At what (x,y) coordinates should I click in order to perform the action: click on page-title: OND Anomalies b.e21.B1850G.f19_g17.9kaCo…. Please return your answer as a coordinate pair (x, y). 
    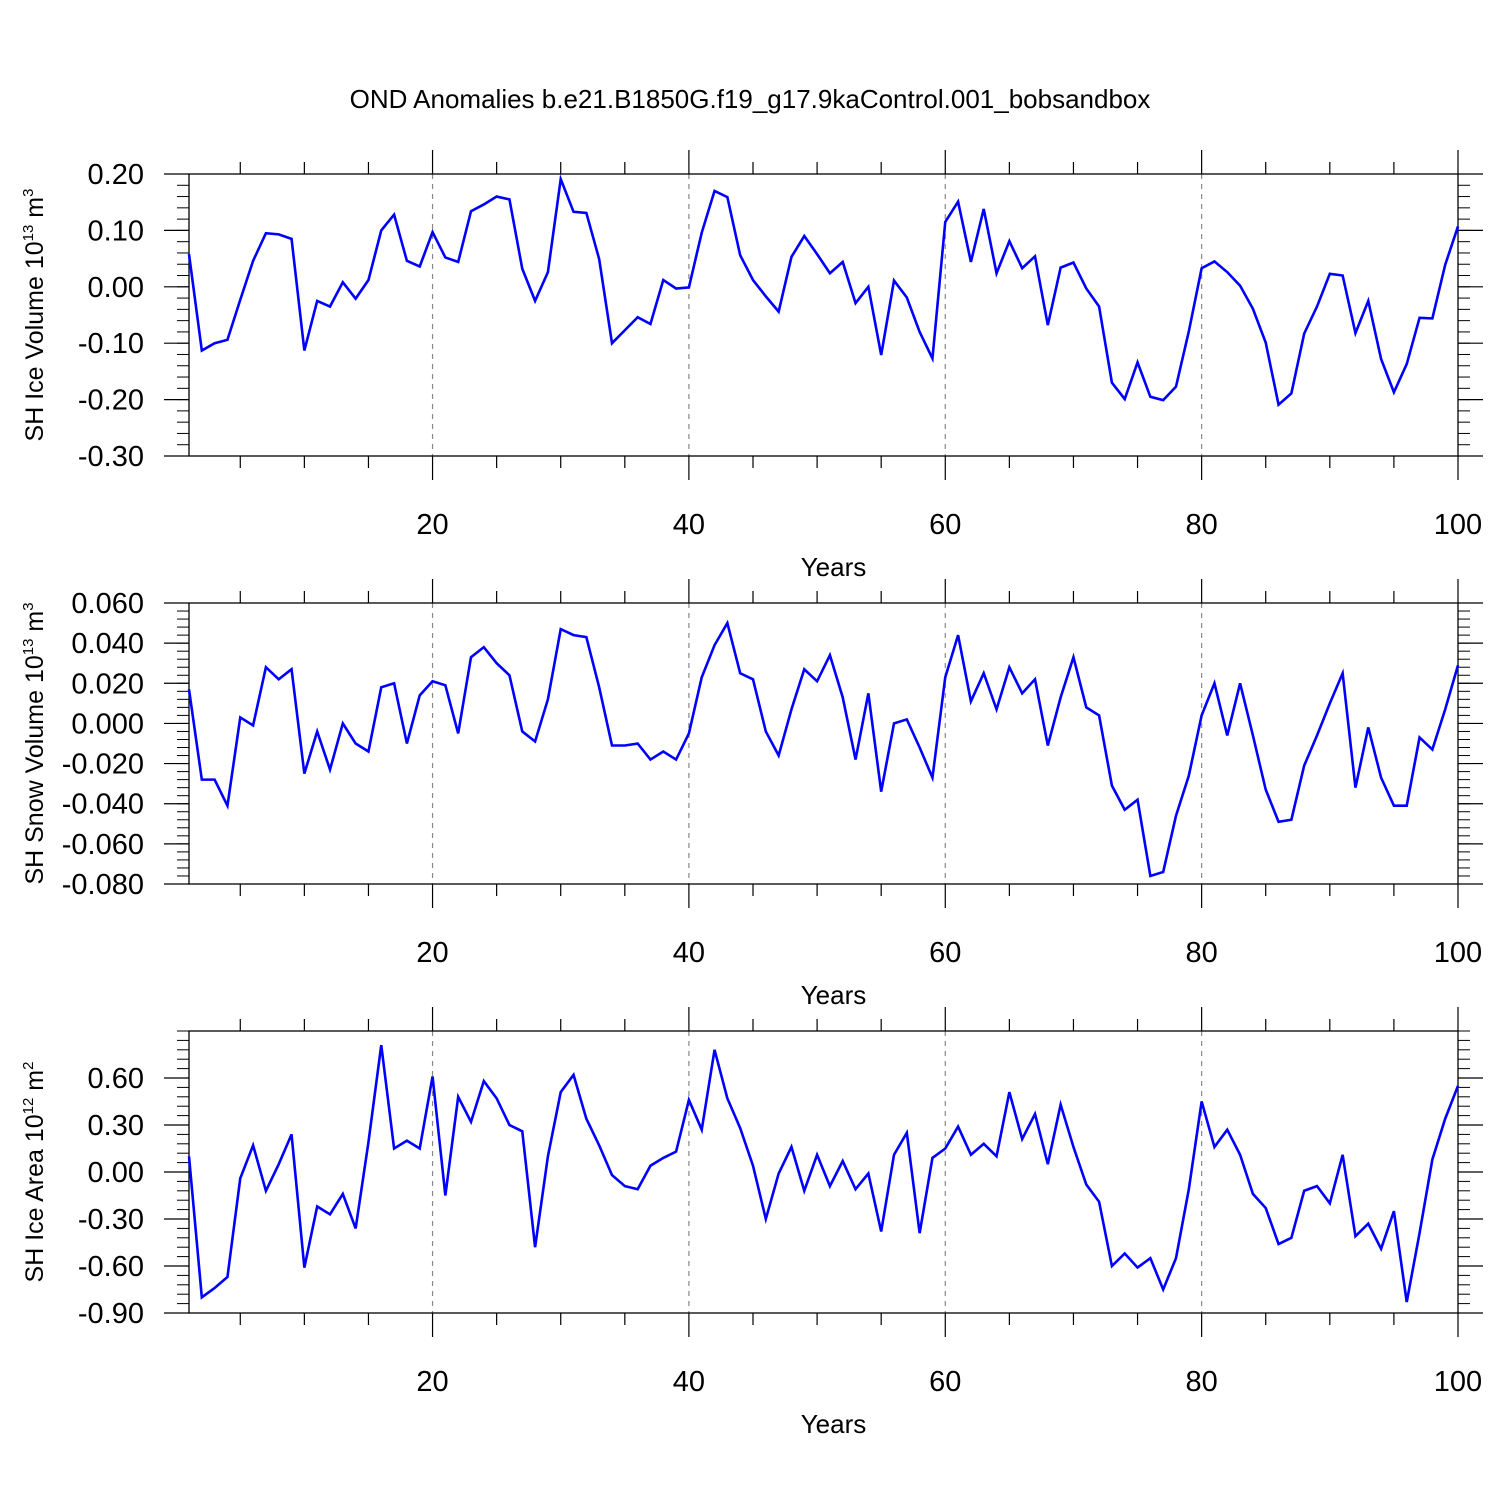
    Looking at the image, I should click on (750, 99).